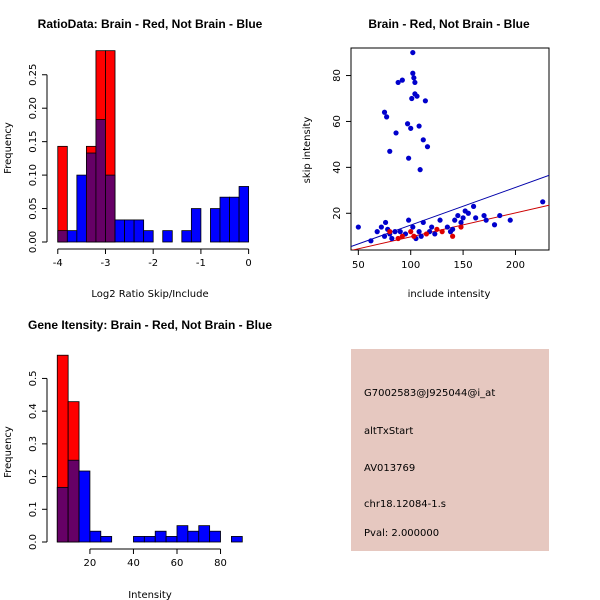 Image resolution: width=600 pixels, height=600 pixels. I want to click on ratio-histogram-title: RatioData: Brain - Red, Not Brain - Blue, so click(150, 24).